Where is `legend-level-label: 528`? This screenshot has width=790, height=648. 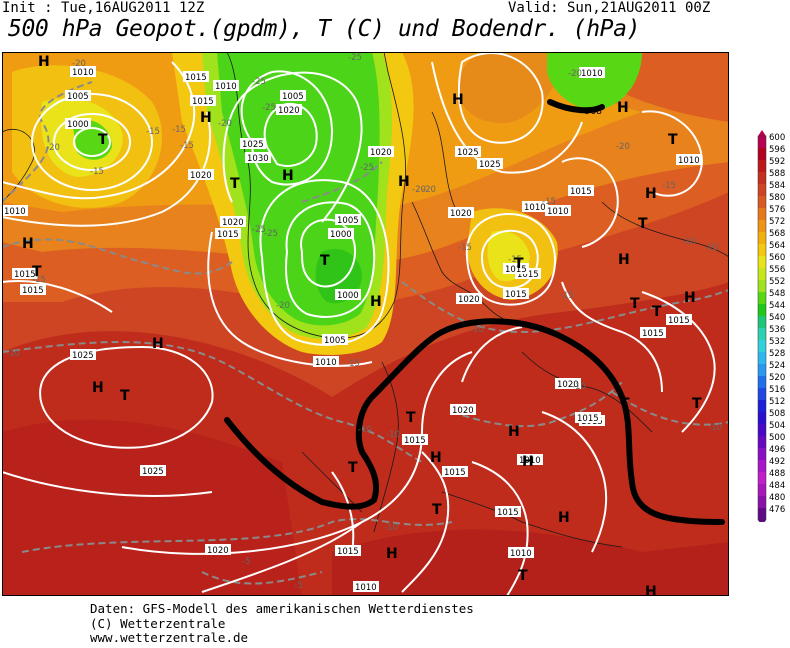 legend-level-label: 528 is located at coordinates (777, 354).